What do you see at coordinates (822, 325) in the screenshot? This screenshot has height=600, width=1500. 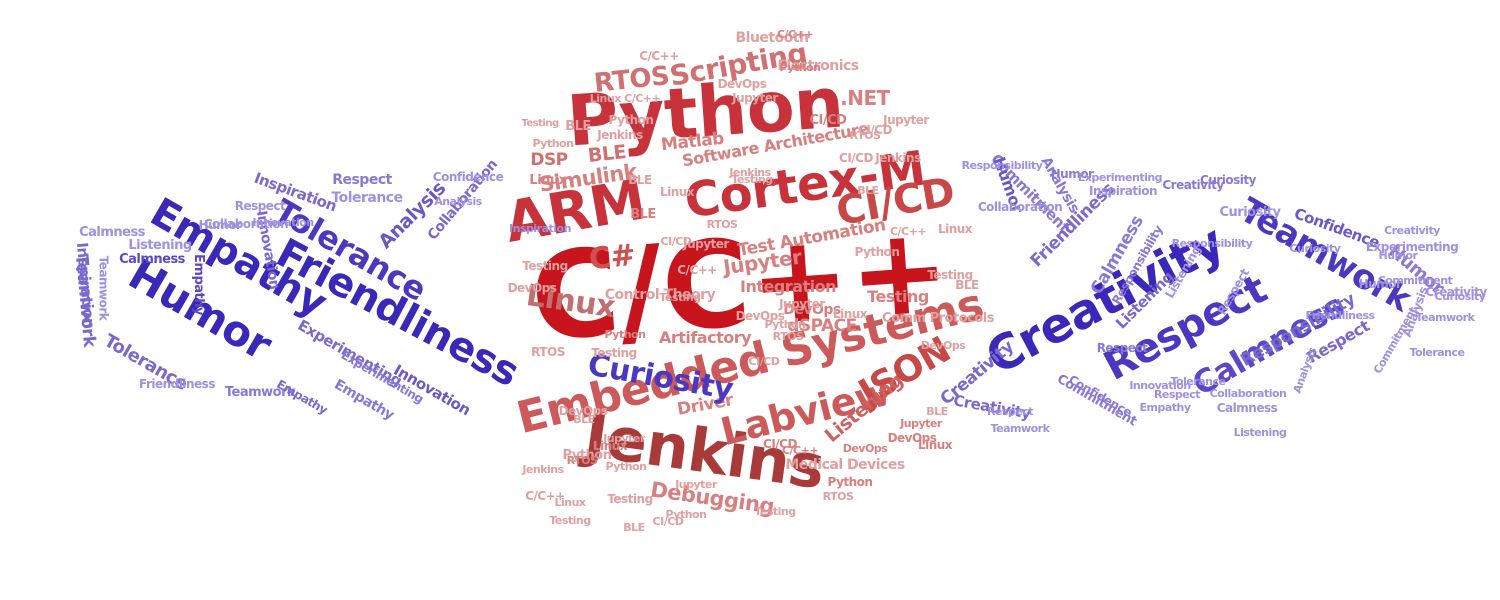 I see `word-dspace: dSPACE` at bounding box center [822, 325].